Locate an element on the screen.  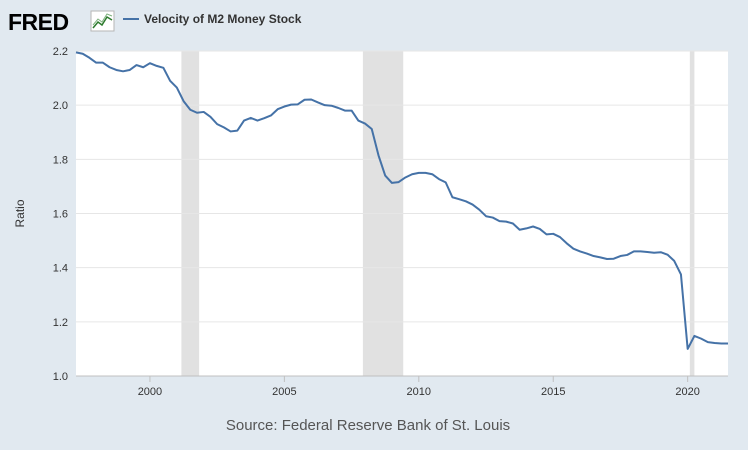
legend-label: Velocity of M2 Money Stock is located at coordinates (223, 19).